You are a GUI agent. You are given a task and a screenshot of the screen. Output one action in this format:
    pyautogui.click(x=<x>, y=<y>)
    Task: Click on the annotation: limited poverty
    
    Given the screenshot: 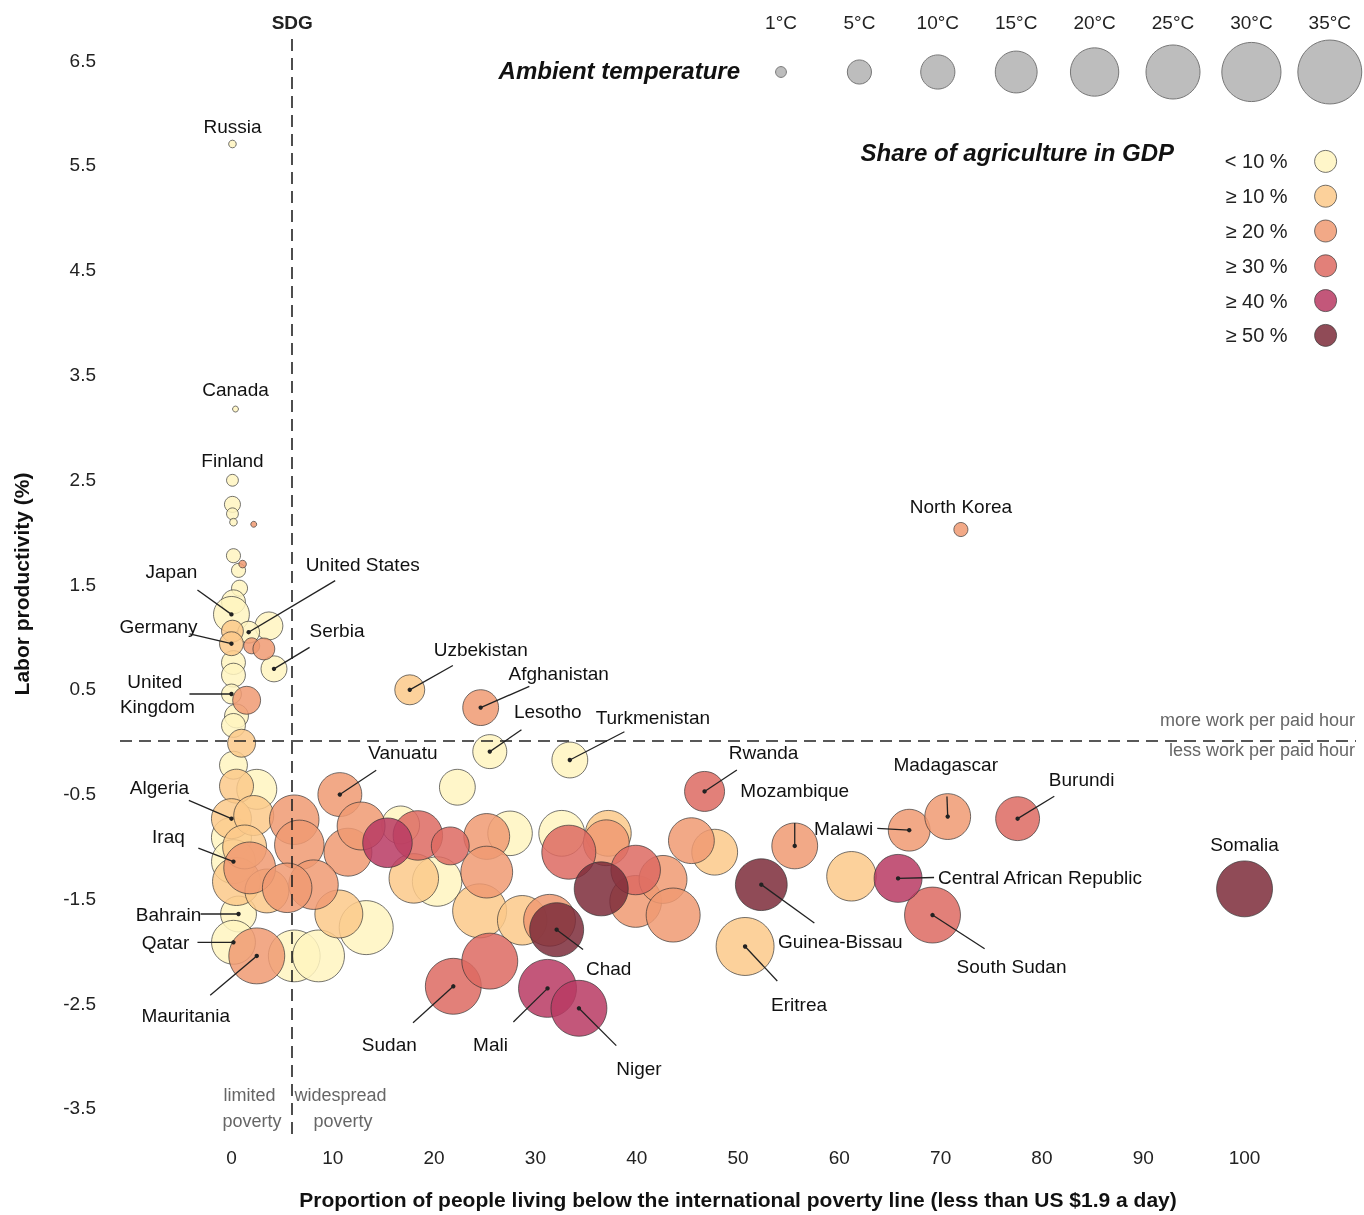 What is the action you would take?
    pyautogui.click(x=252, y=1108)
    